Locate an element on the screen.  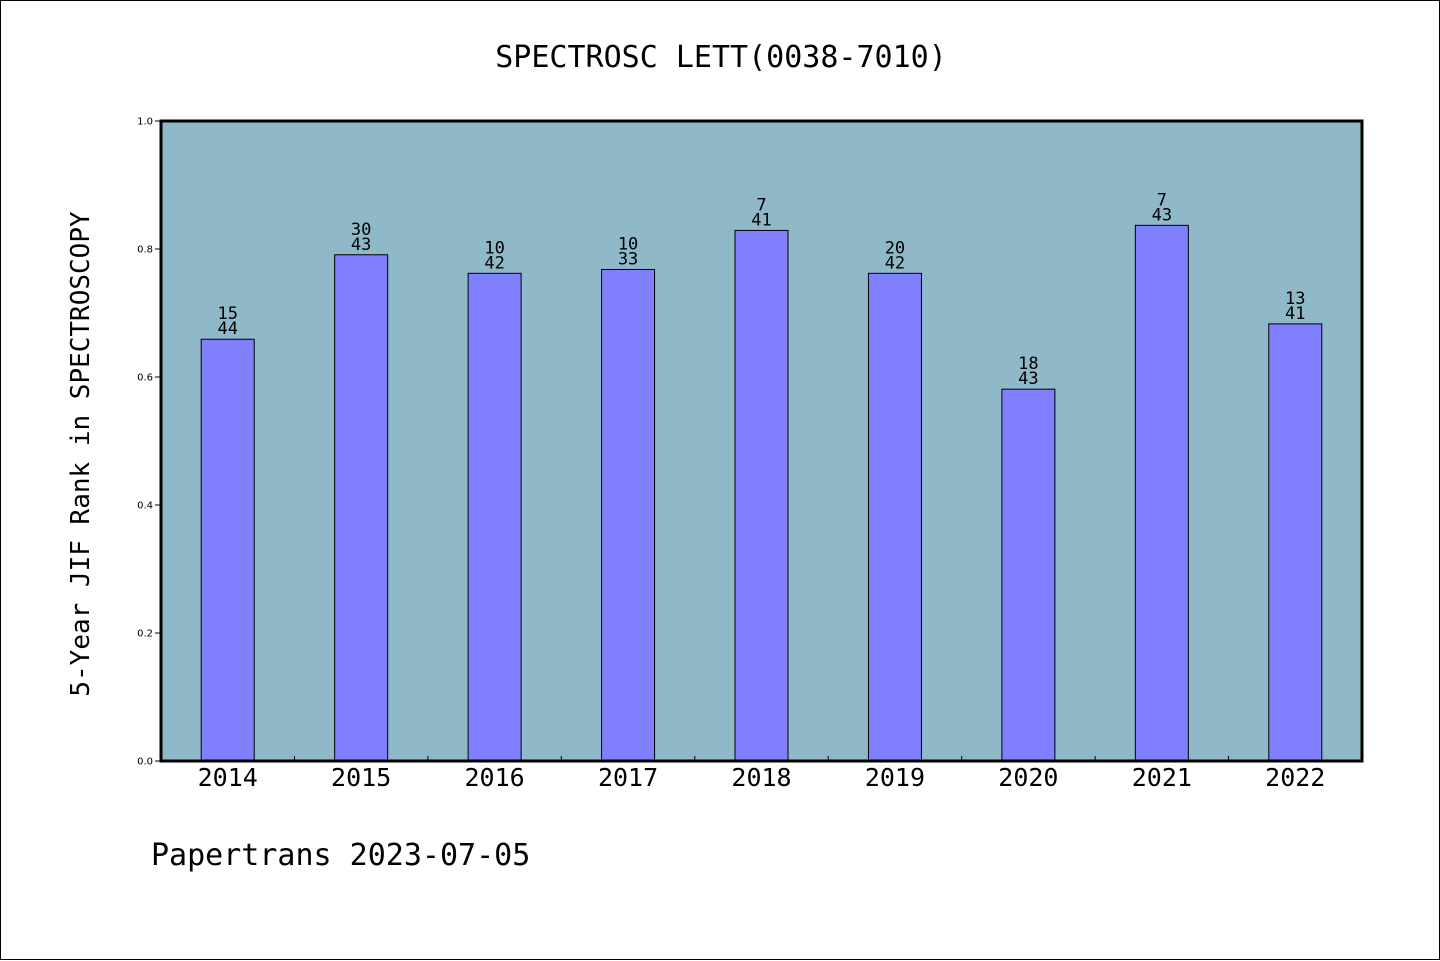
y-axis-label: 5-Year JIF Rank in SPECTROSCOPY is located at coordinates (81, 454).